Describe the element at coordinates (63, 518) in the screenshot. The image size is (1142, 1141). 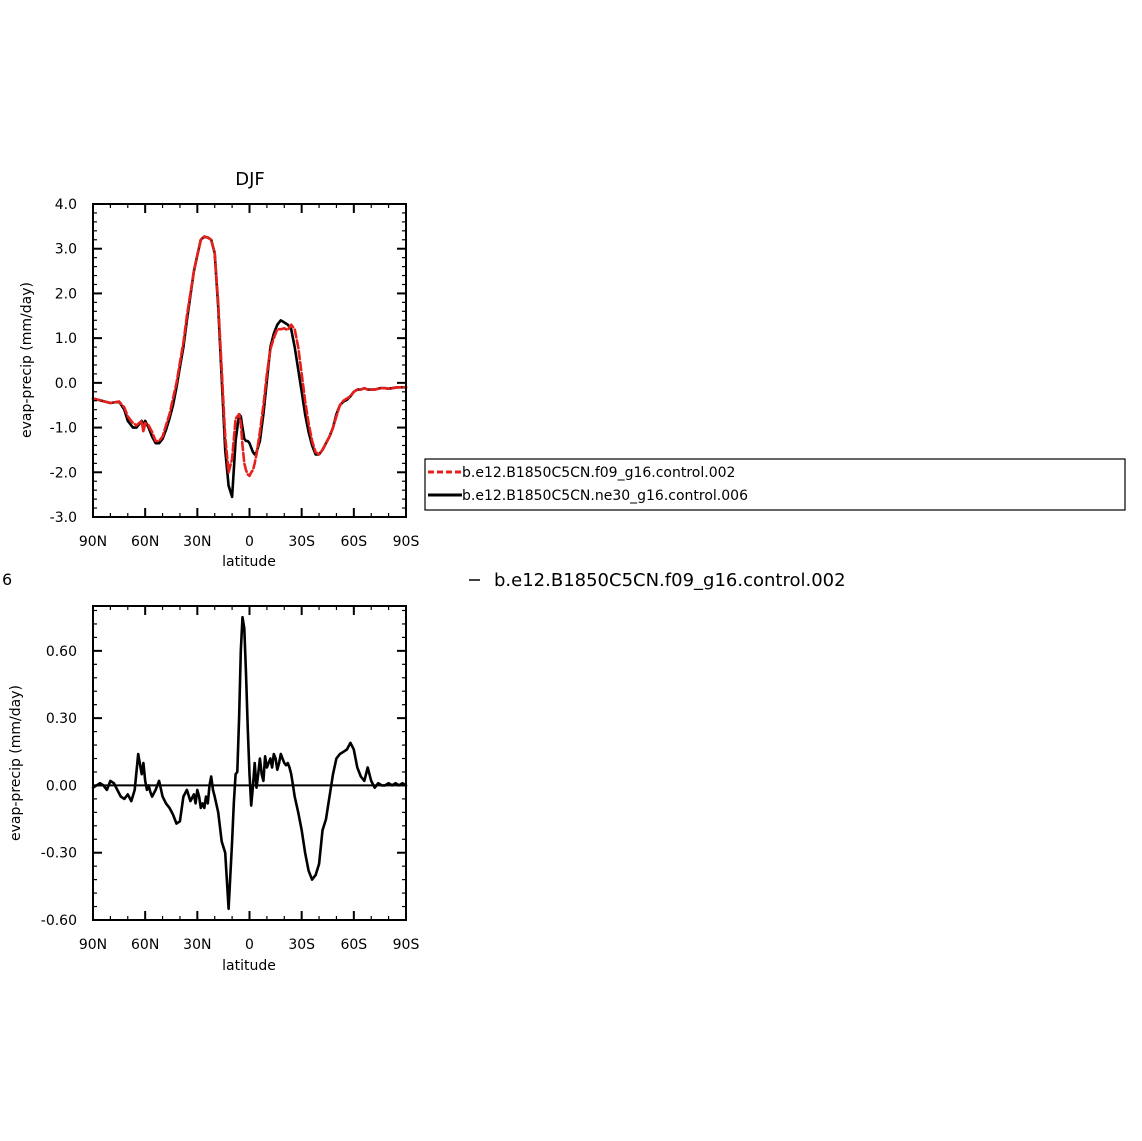
I see `y-tick-label: -3.0` at that location.